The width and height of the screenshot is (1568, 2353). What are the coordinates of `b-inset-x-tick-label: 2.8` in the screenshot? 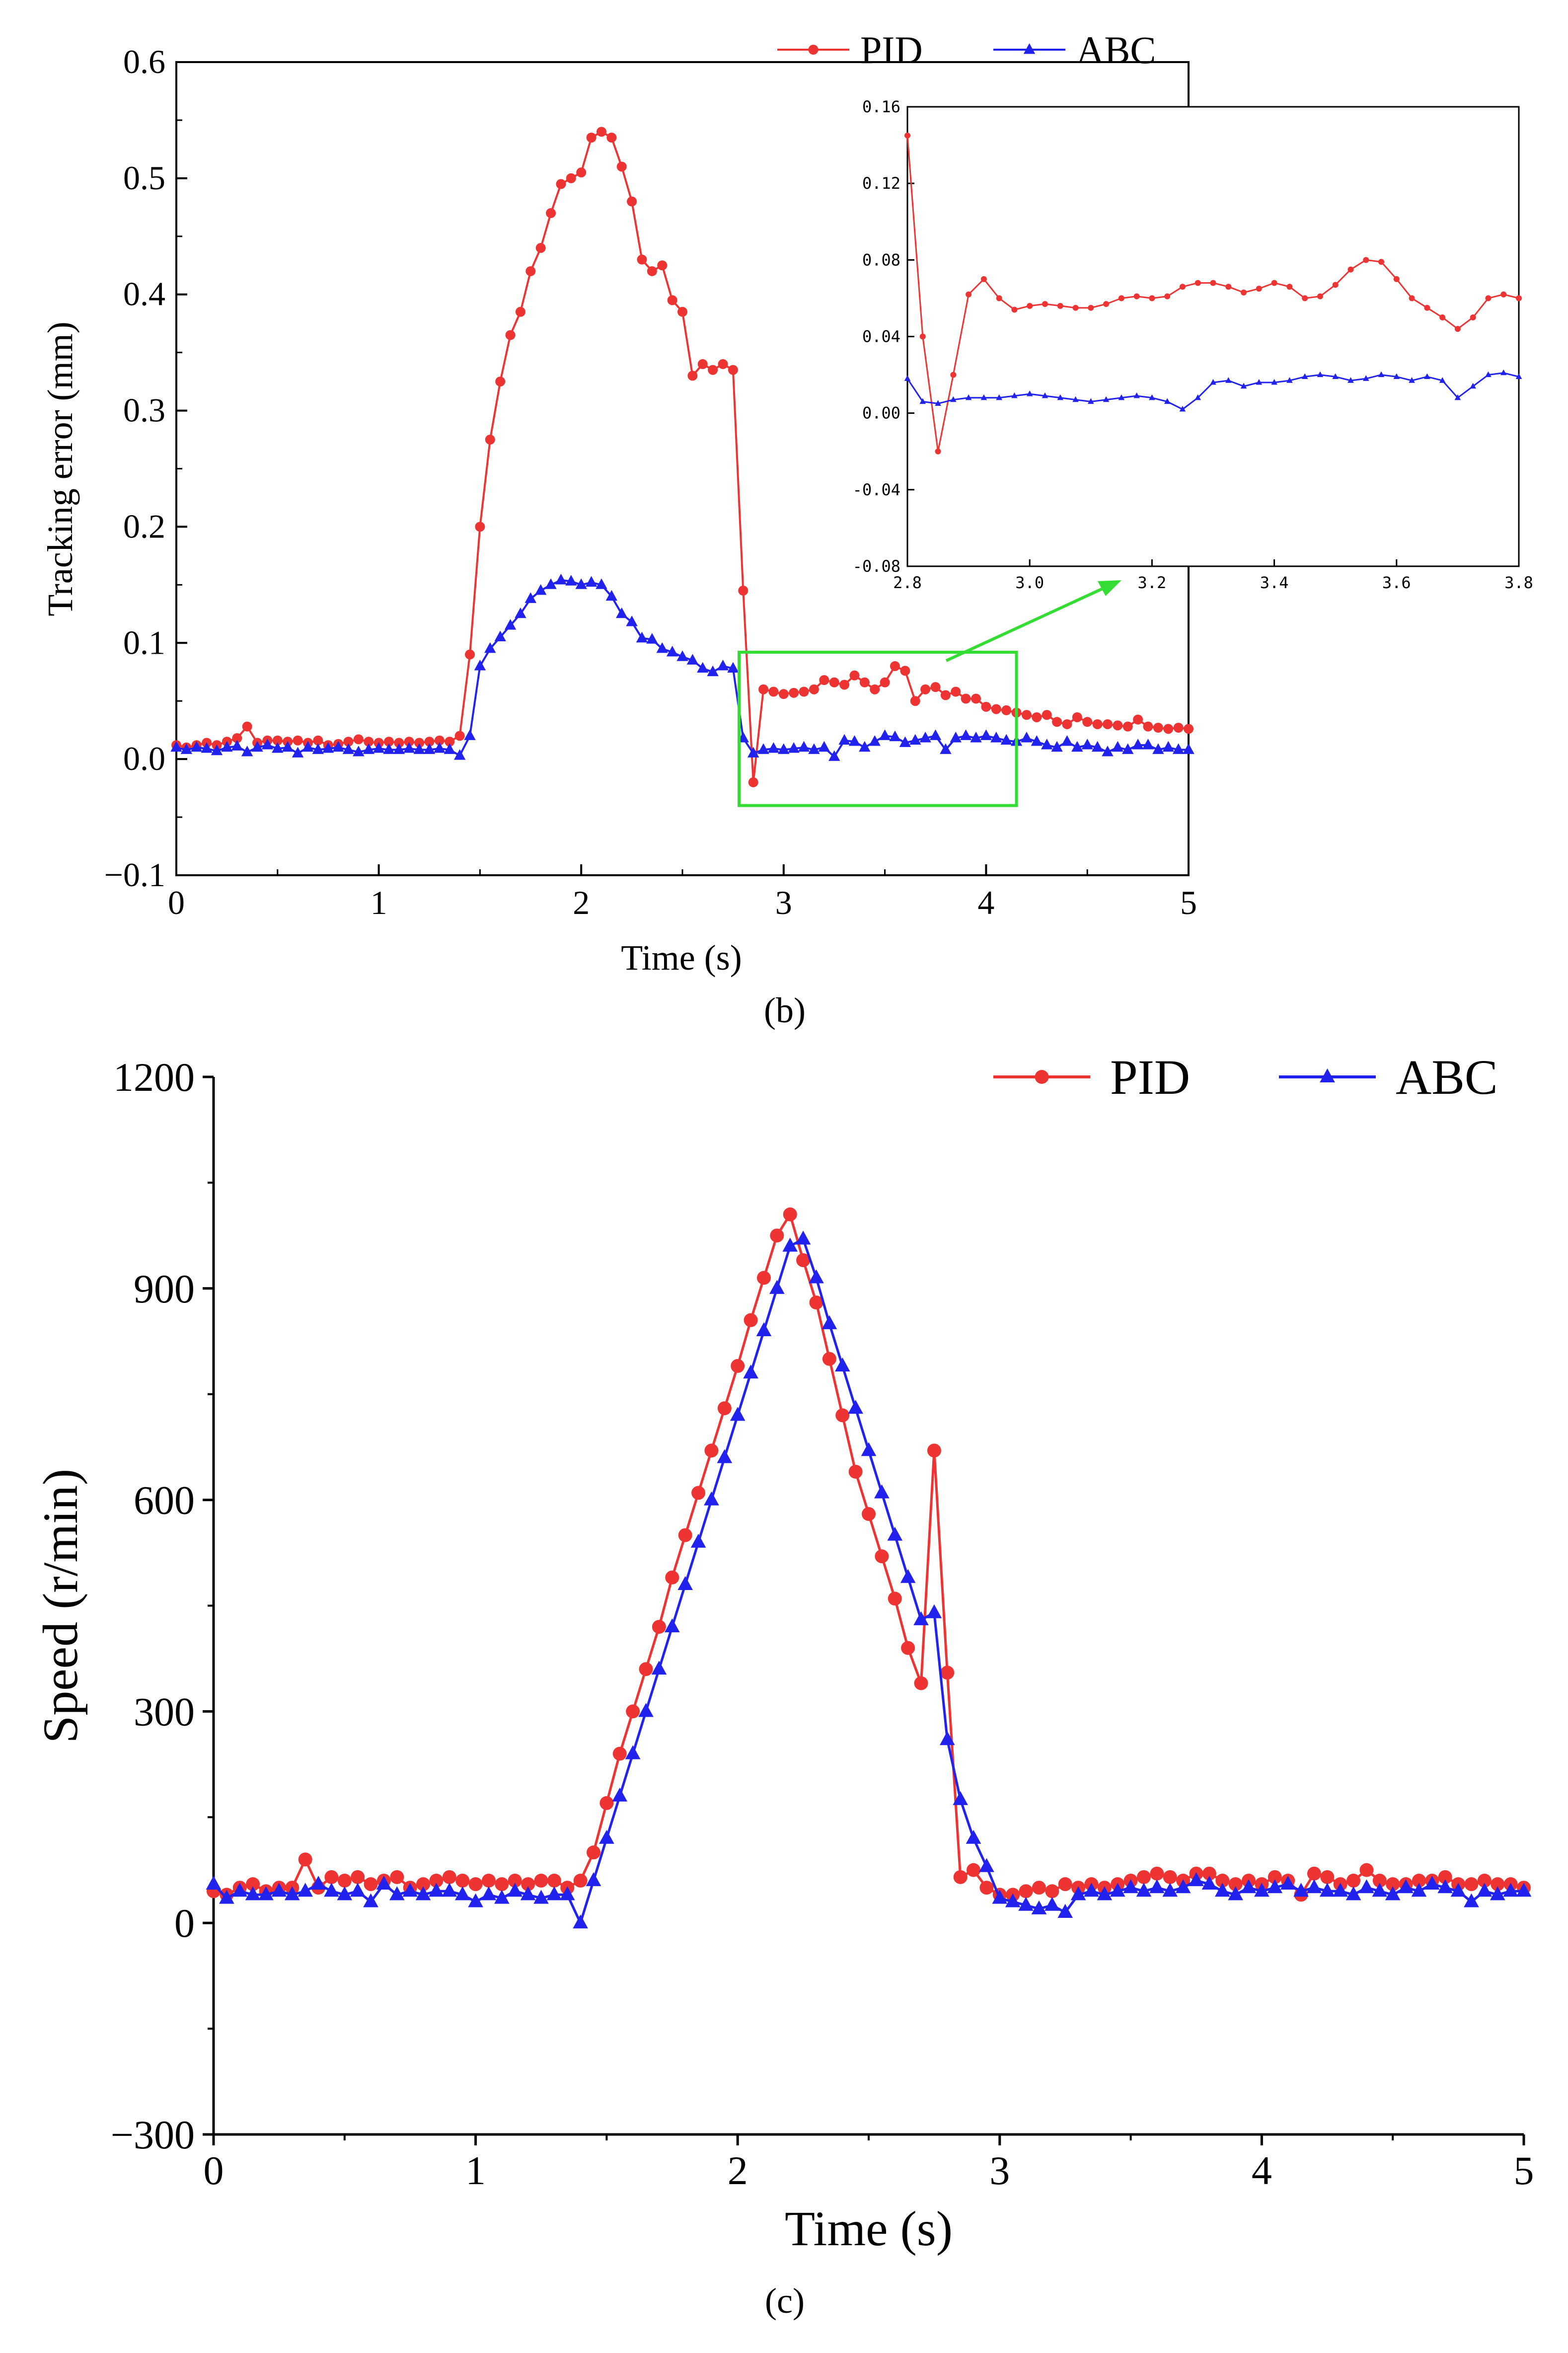 It's located at (908, 582).